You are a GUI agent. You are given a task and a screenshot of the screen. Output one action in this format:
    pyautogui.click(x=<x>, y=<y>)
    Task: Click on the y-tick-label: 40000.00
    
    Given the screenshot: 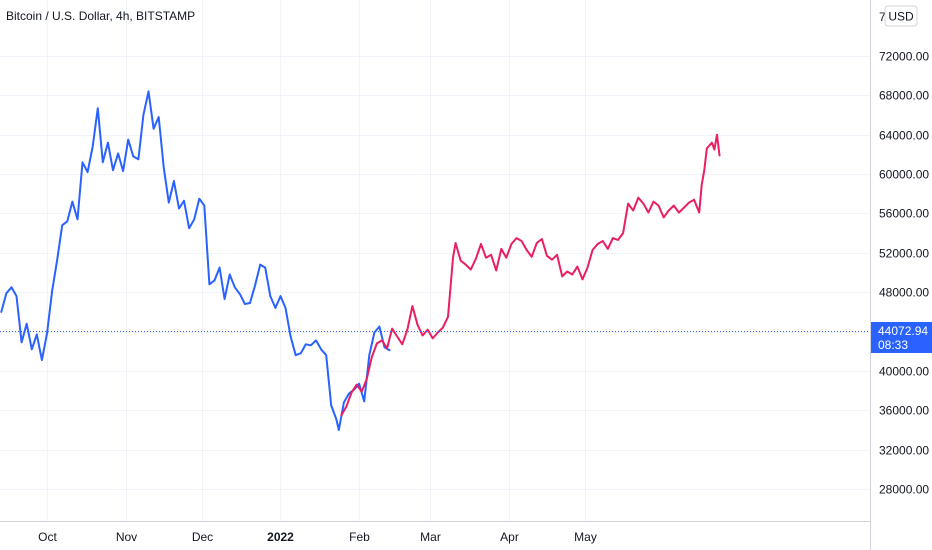 What is the action you would take?
    pyautogui.click(x=904, y=372)
    